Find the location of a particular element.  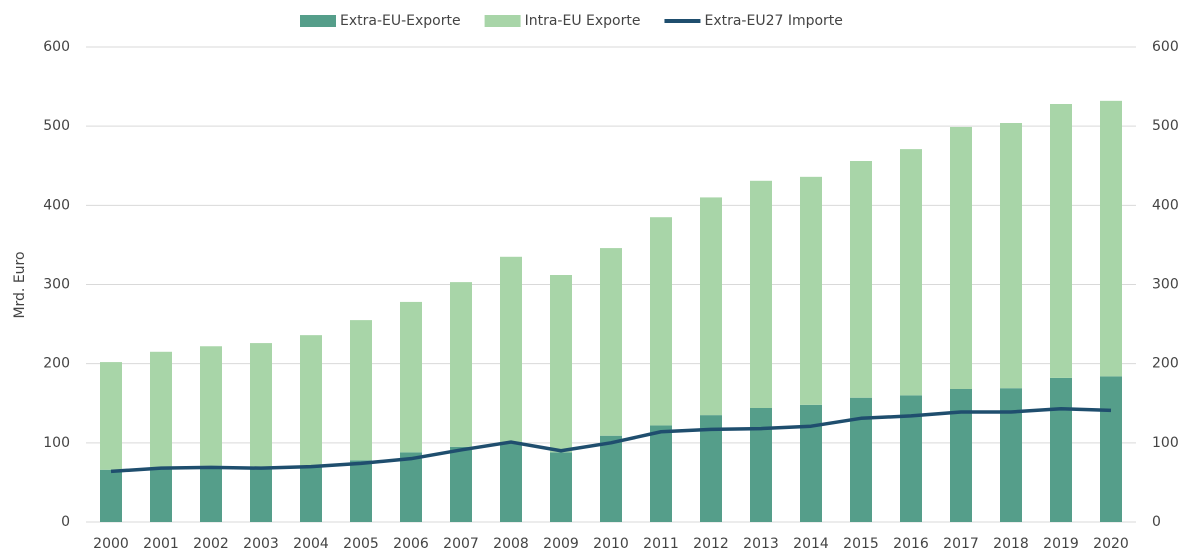

y2-tick-label: 0 is located at coordinates (1156, 522).